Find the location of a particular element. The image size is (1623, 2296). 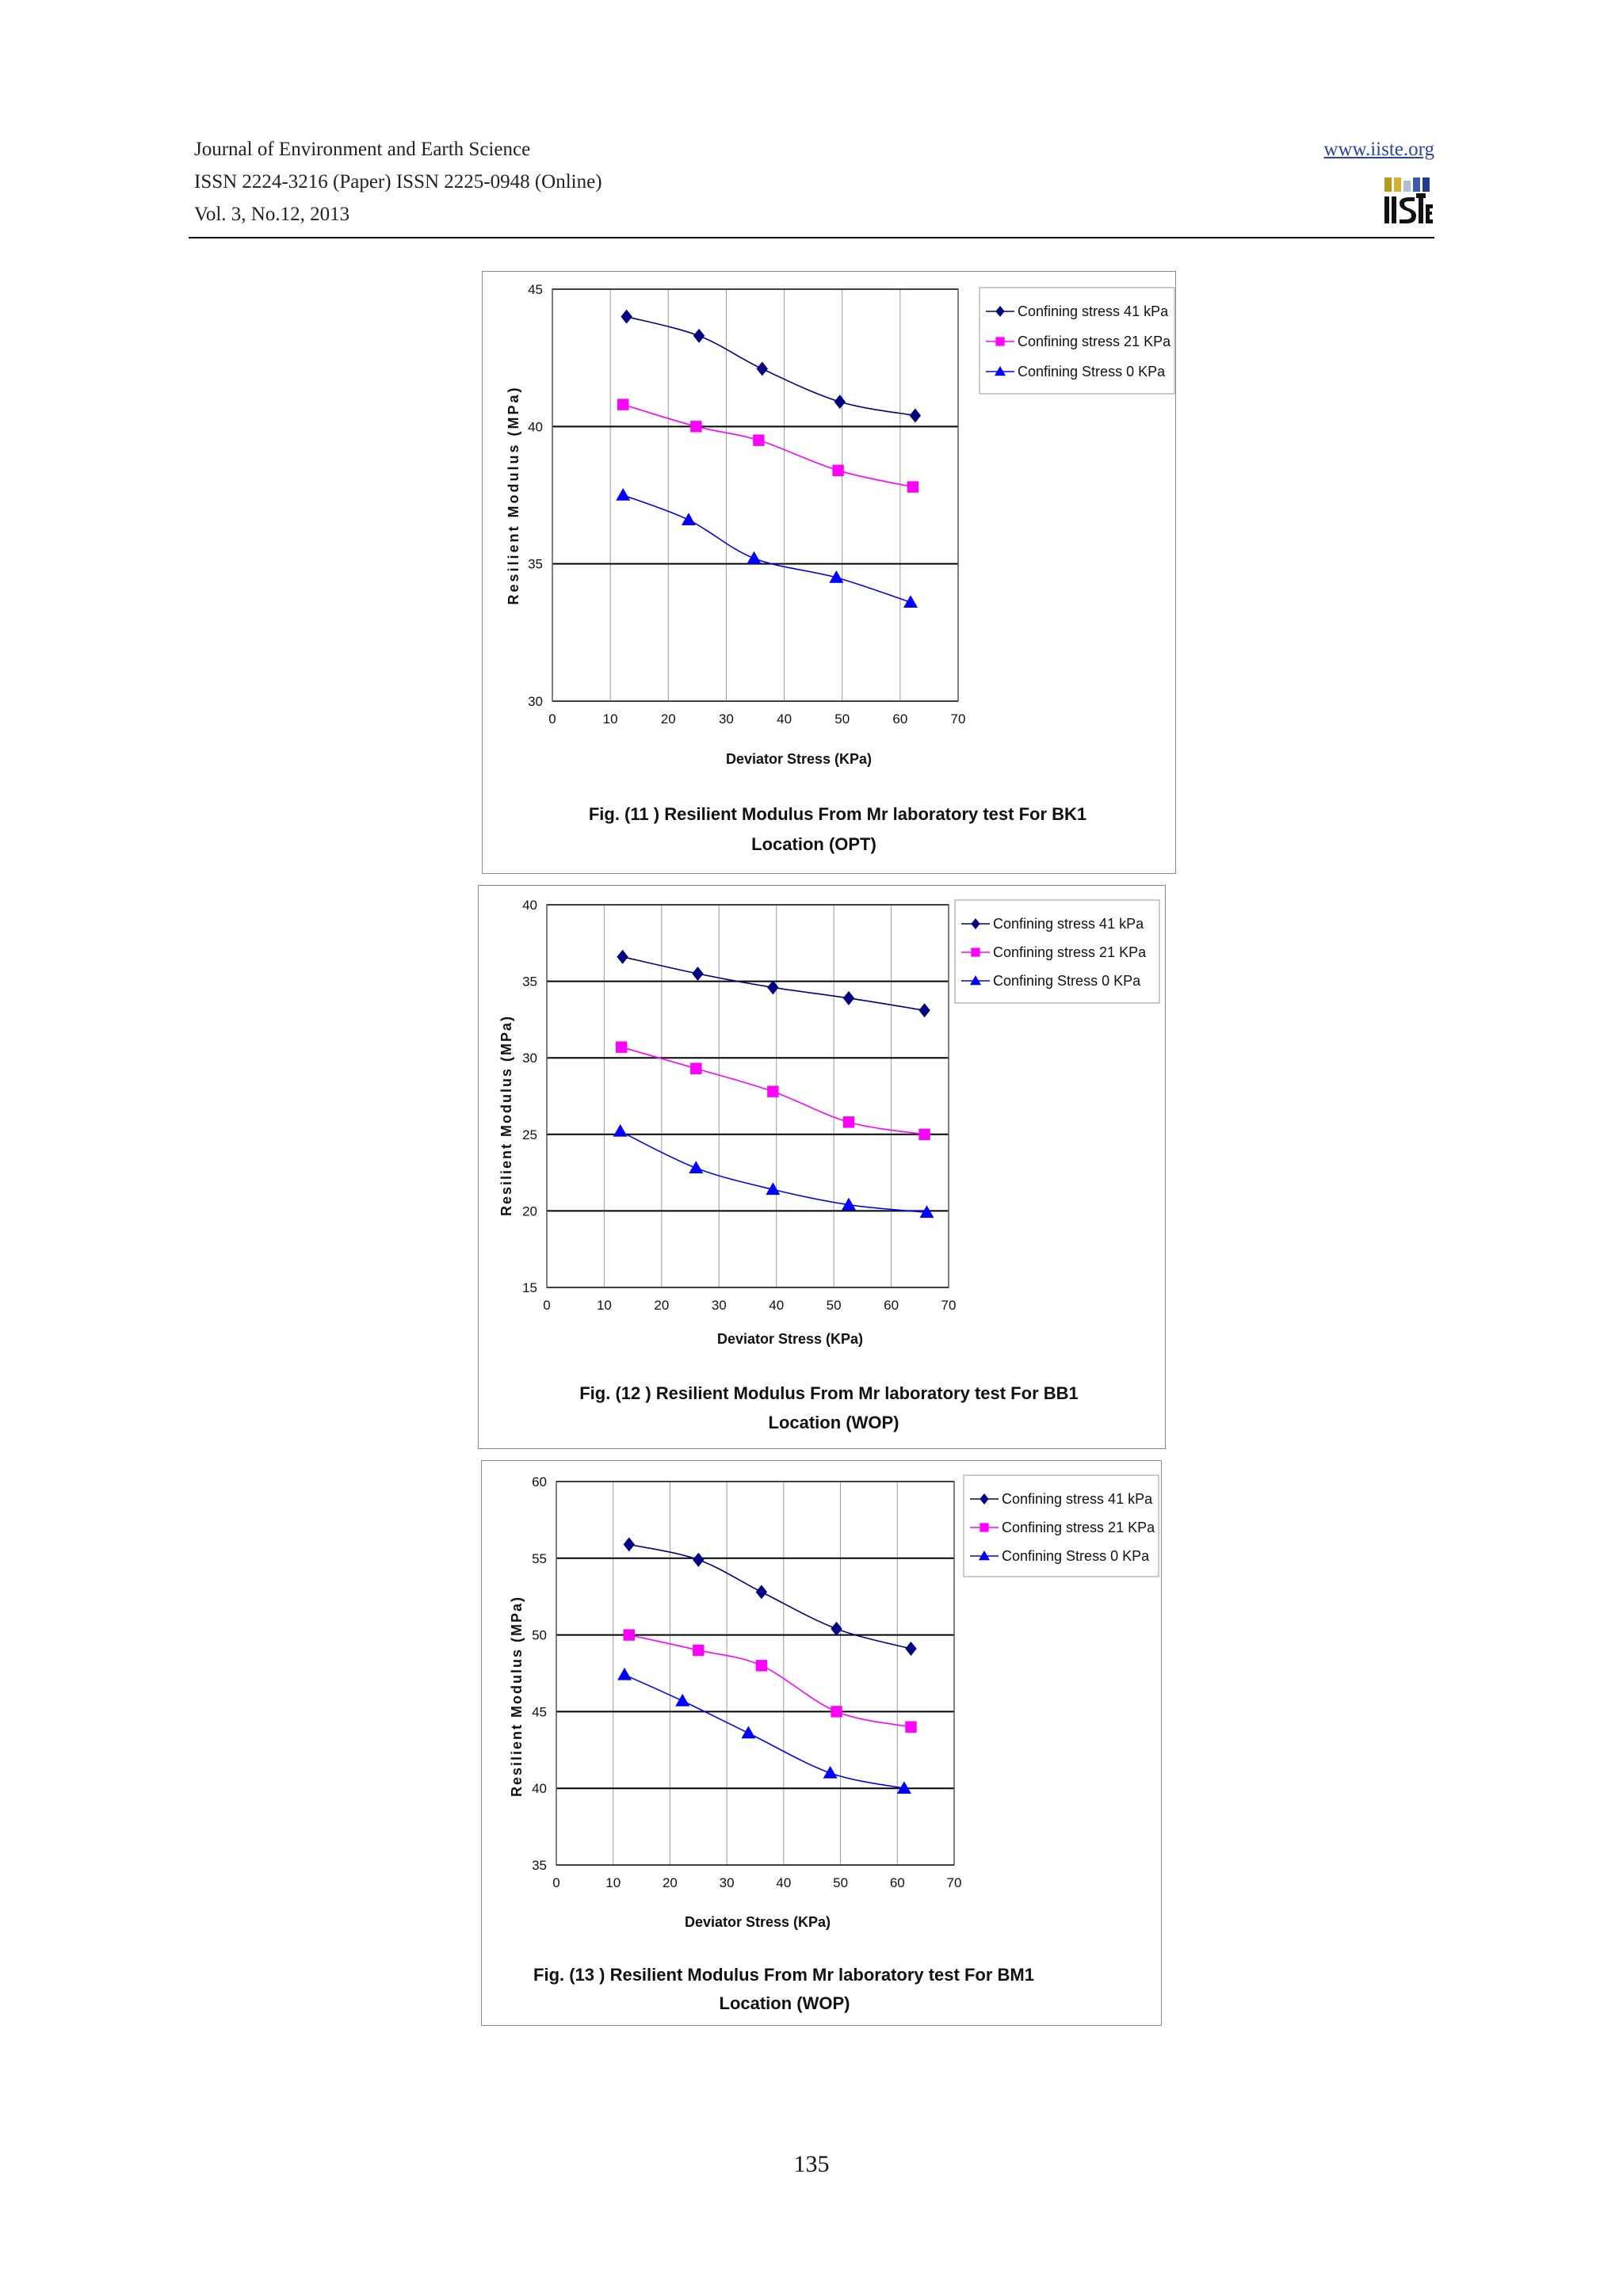

journal-name: Journal of Environment and Earth Science is located at coordinates (362, 149).